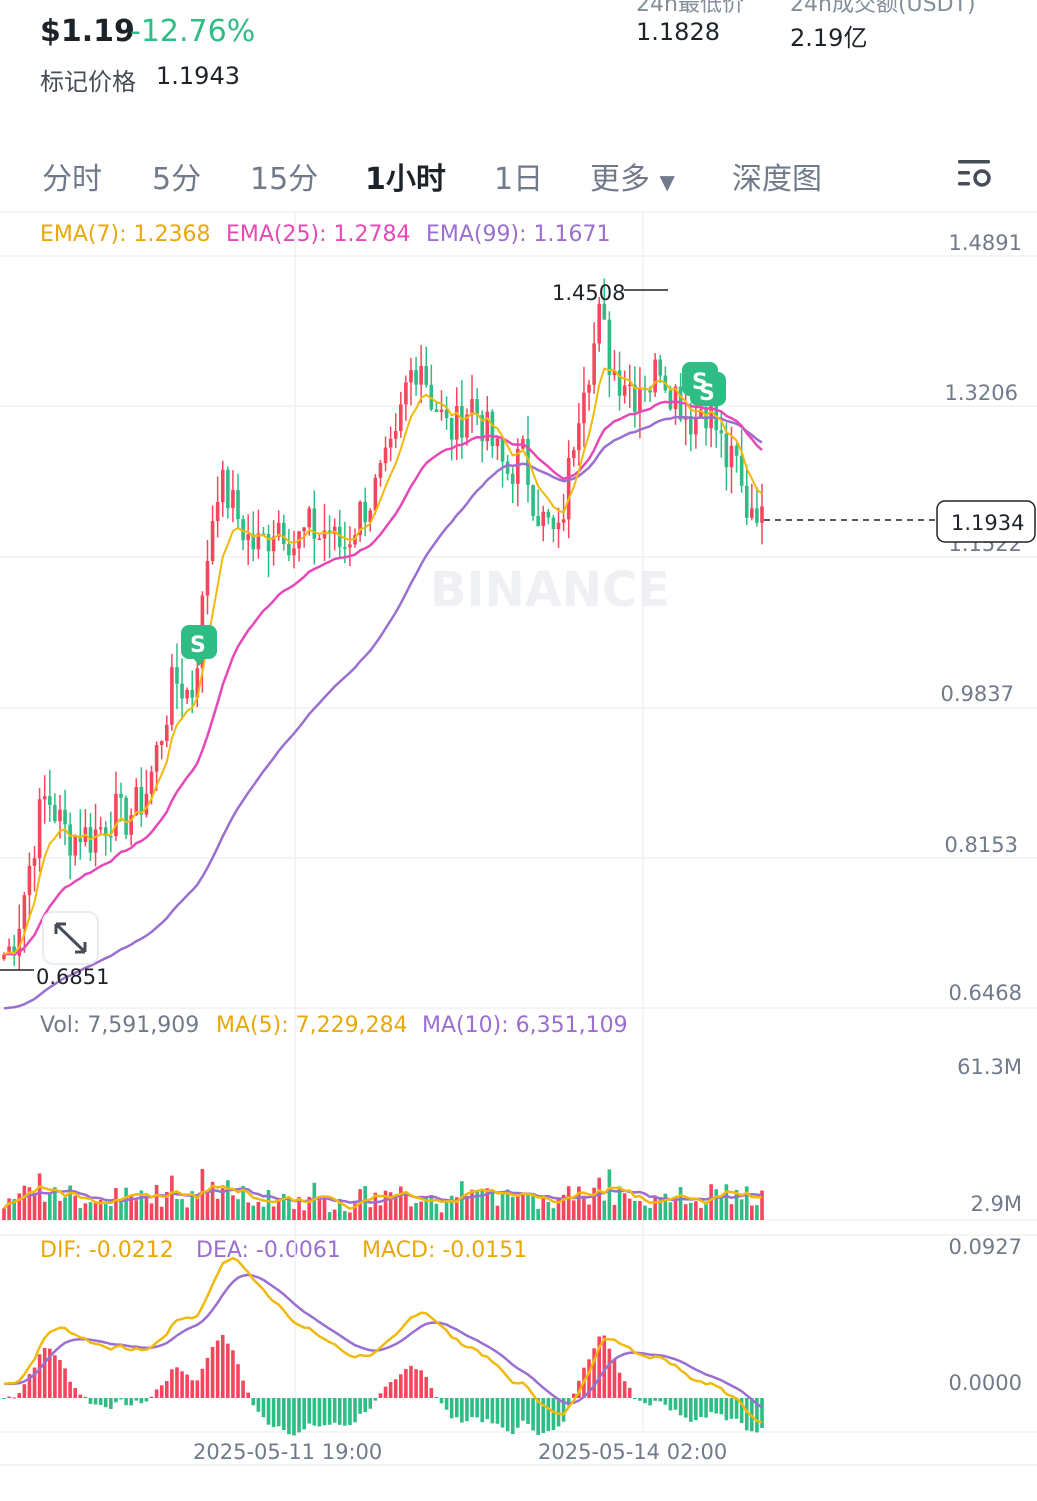  What do you see at coordinates (632, 176) in the screenshot?
I see `tab-more: 更多 ▼` at bounding box center [632, 176].